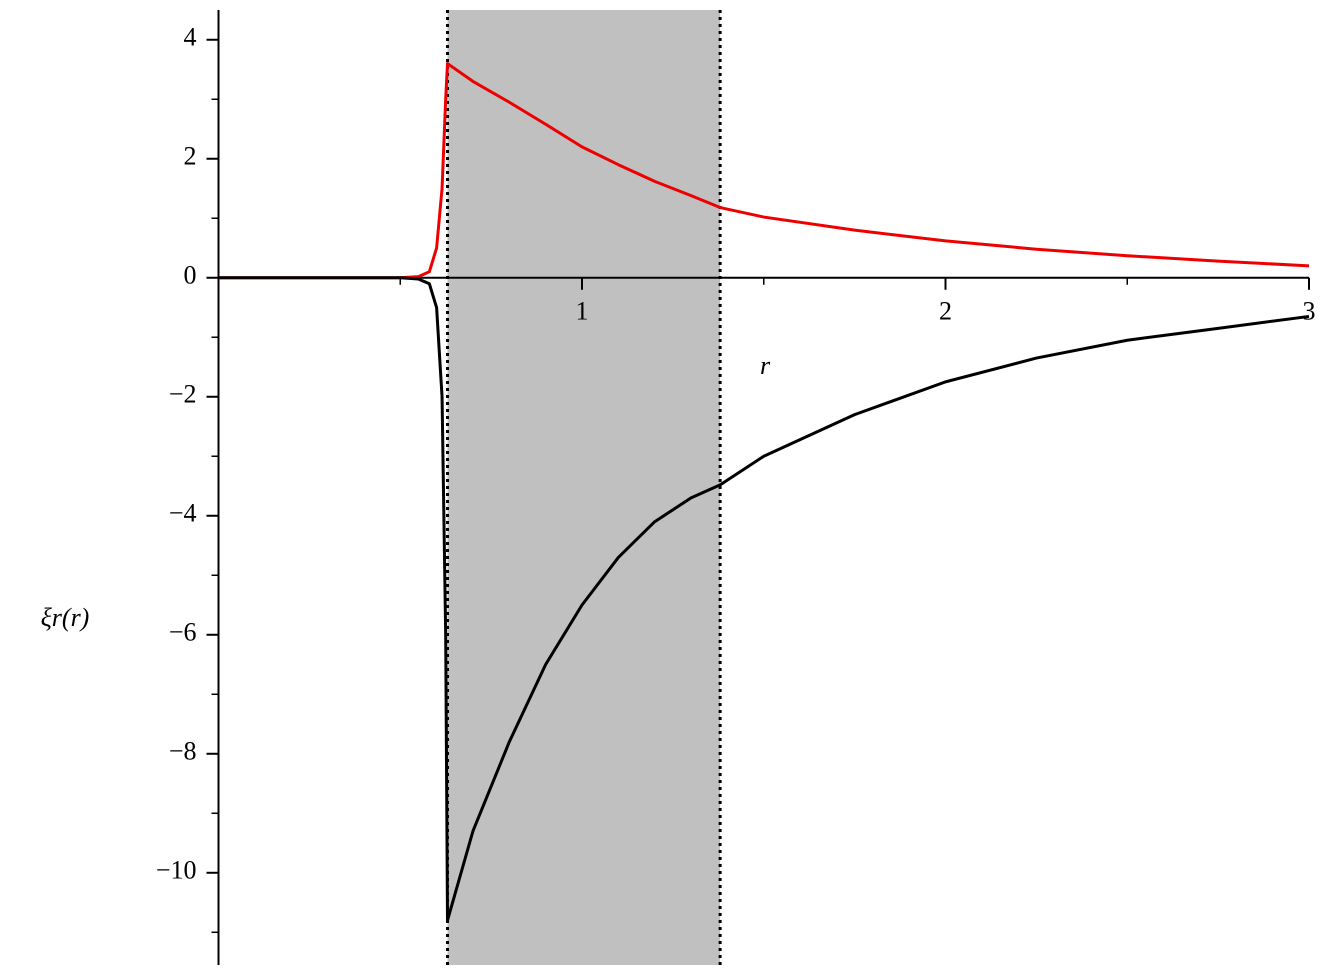 Image resolution: width=1330 pixels, height=974 pixels. What do you see at coordinates (176, 870) in the screenshot?
I see `y-tick-label: −10` at bounding box center [176, 870].